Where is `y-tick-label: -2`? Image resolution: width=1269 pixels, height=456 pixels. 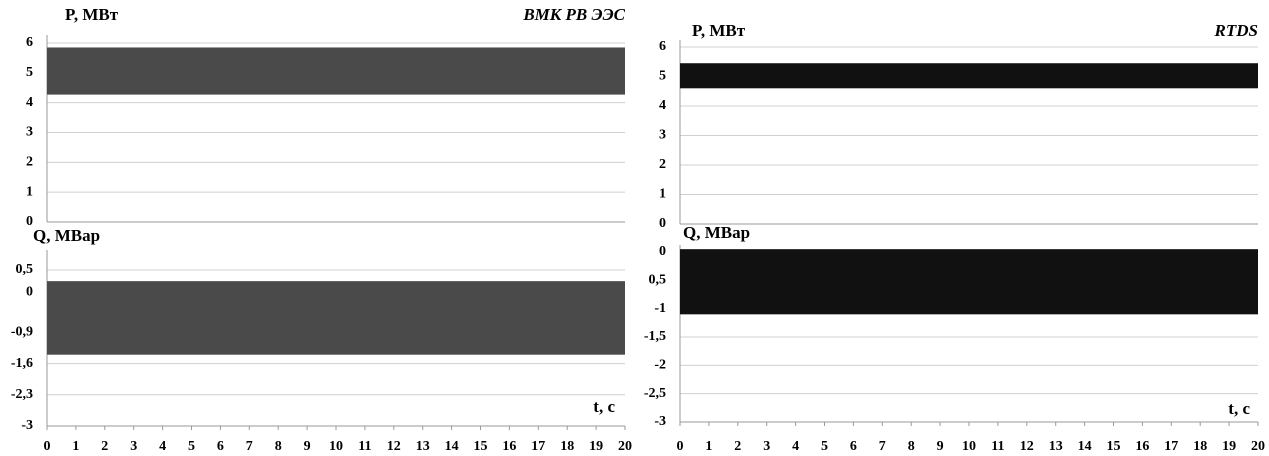 y-tick-label: -2 is located at coordinates (660, 365).